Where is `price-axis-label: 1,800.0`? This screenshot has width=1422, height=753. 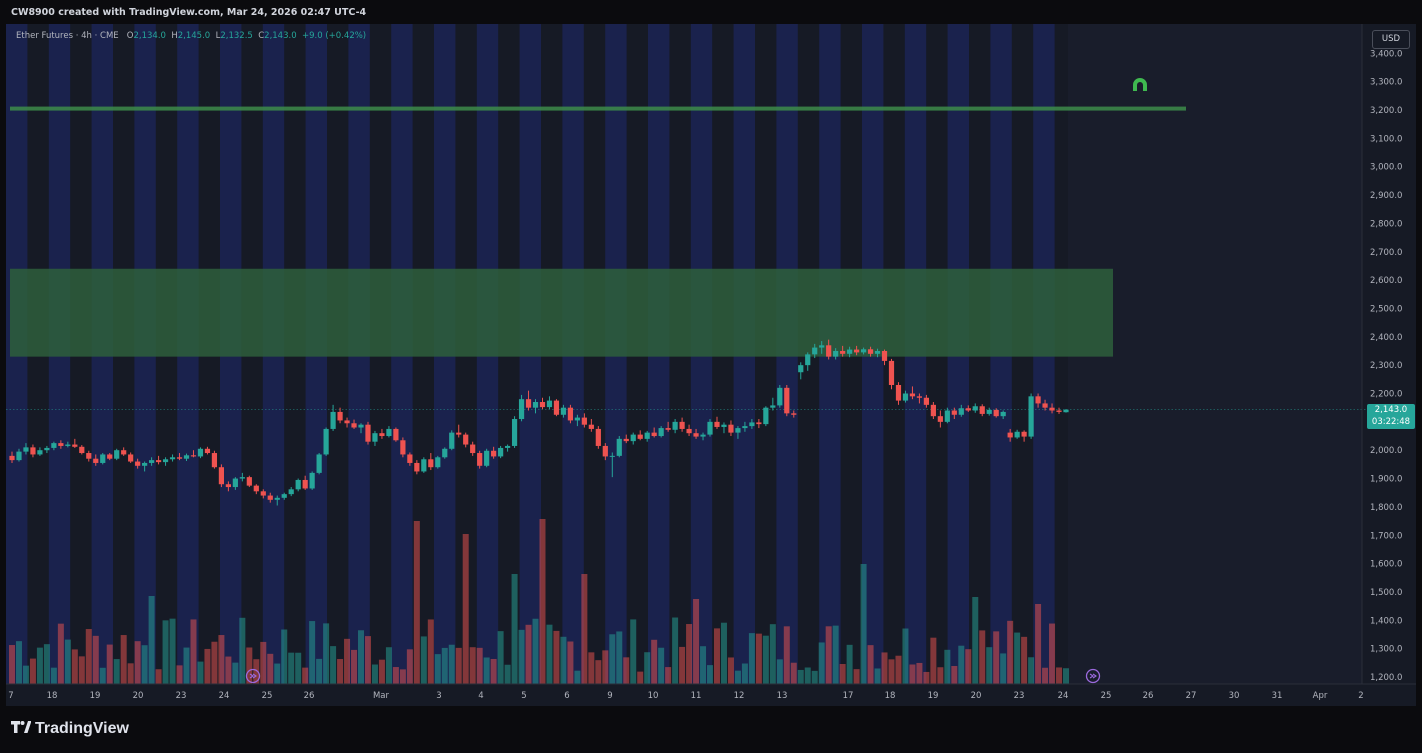 price-axis-label: 1,800.0 is located at coordinates (1386, 508).